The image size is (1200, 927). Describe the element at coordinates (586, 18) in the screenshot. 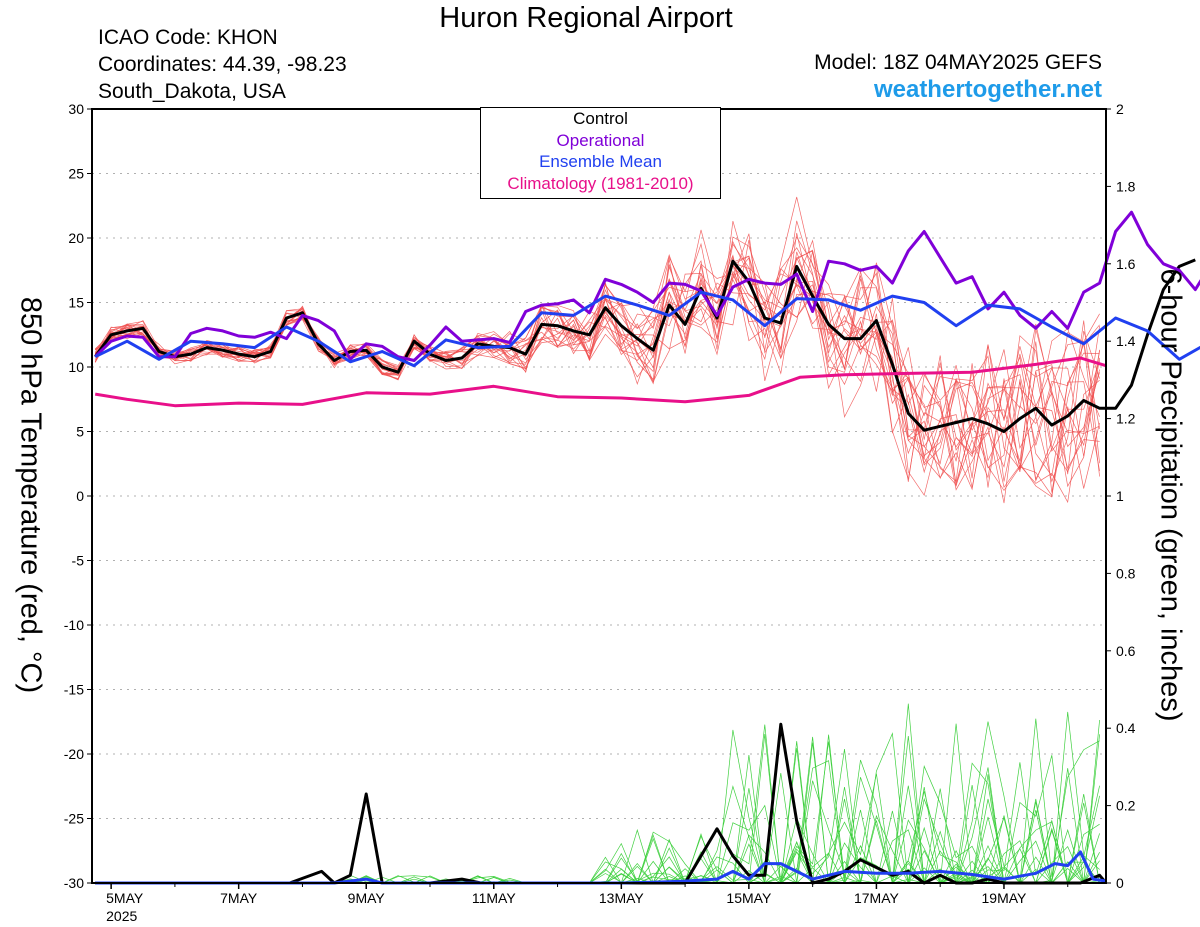

I see `page-title: Huron Regional Airport` at that location.